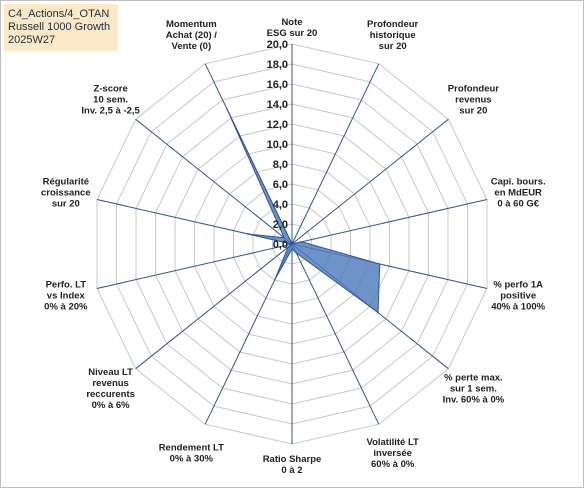 Image resolution: width=584 pixels, height=488 pixels. Describe the element at coordinates (280, 245) in the screenshot. I see `tick-label-0: 0,0` at that location.